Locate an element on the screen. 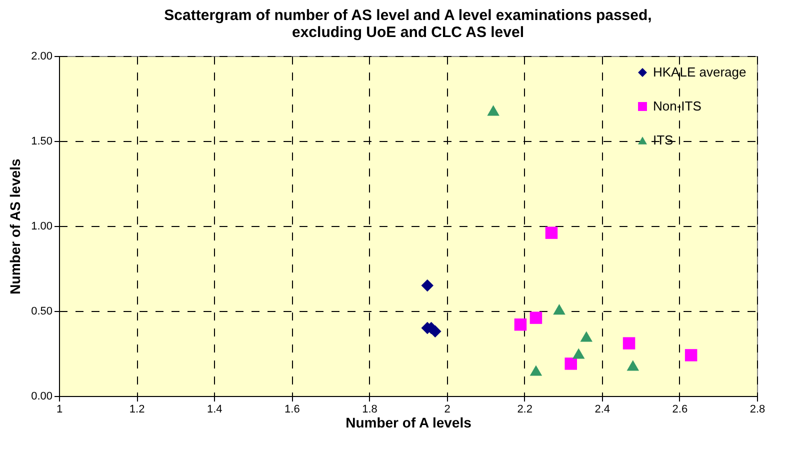 The height and width of the screenshot is (459, 787). x-tick-label: 1.8 is located at coordinates (370, 410).